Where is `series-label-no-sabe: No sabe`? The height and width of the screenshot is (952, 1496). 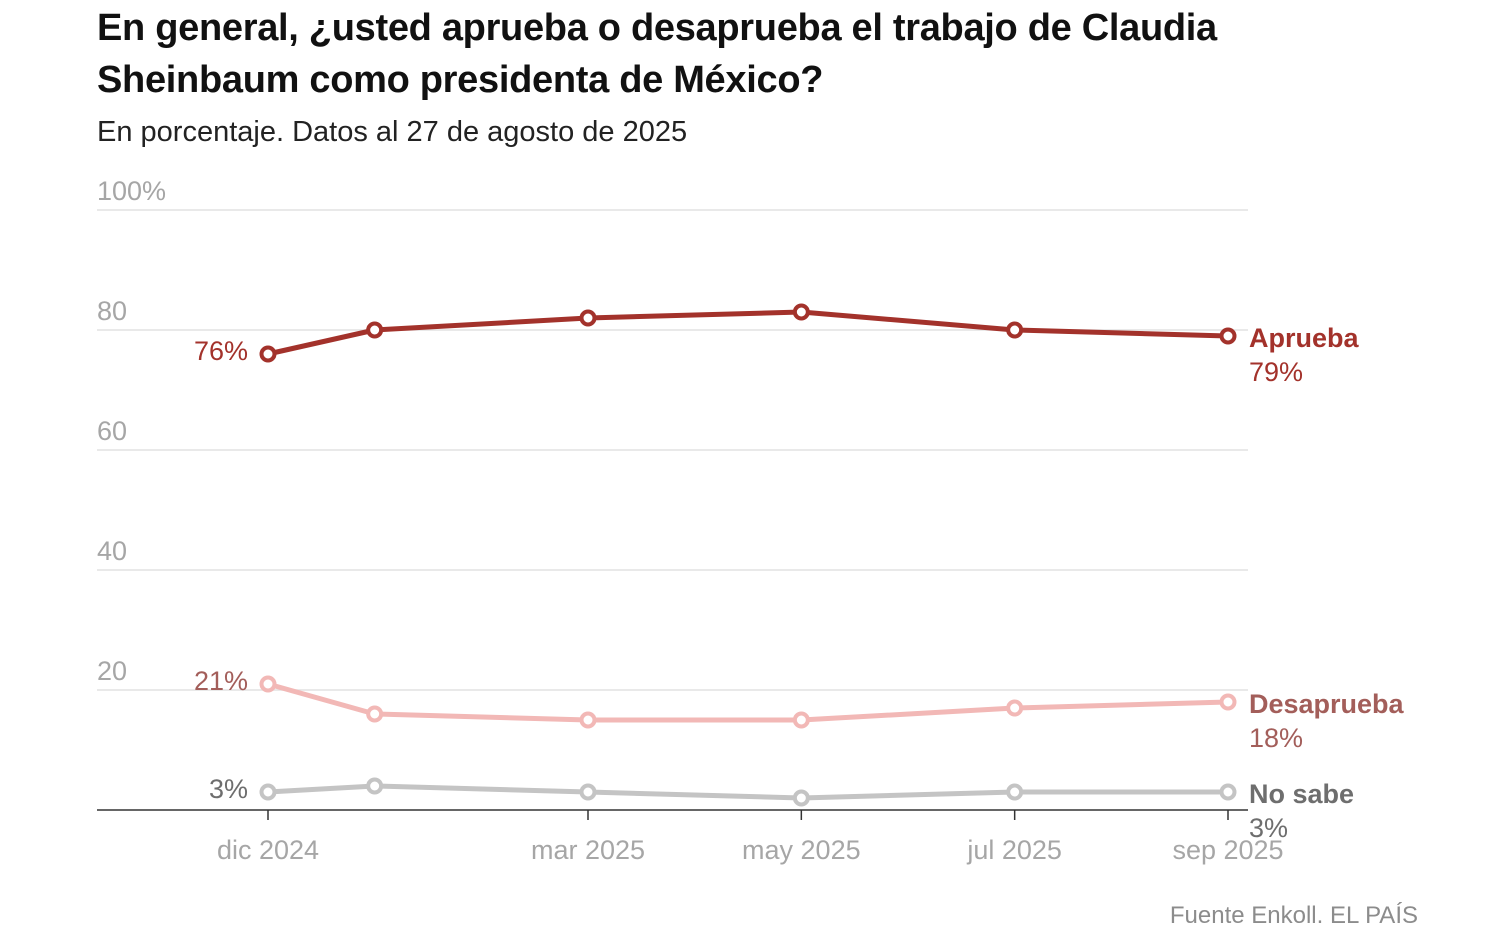 series-label-no-sabe: No sabe is located at coordinates (1301, 794).